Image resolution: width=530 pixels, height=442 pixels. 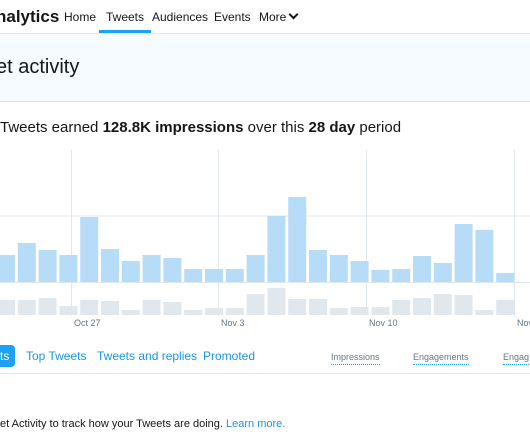 I want to click on tab-promoted: Promoted, so click(x=229, y=356).